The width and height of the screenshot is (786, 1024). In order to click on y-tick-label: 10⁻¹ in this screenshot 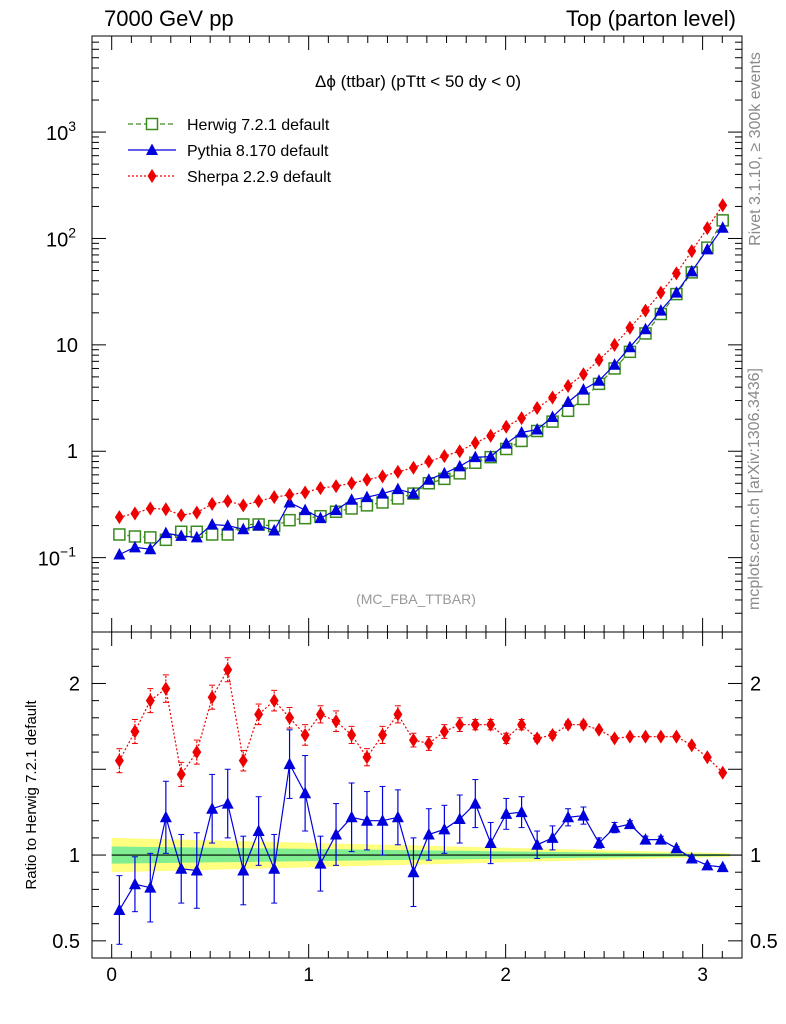, I will do `click(57, 557)`.